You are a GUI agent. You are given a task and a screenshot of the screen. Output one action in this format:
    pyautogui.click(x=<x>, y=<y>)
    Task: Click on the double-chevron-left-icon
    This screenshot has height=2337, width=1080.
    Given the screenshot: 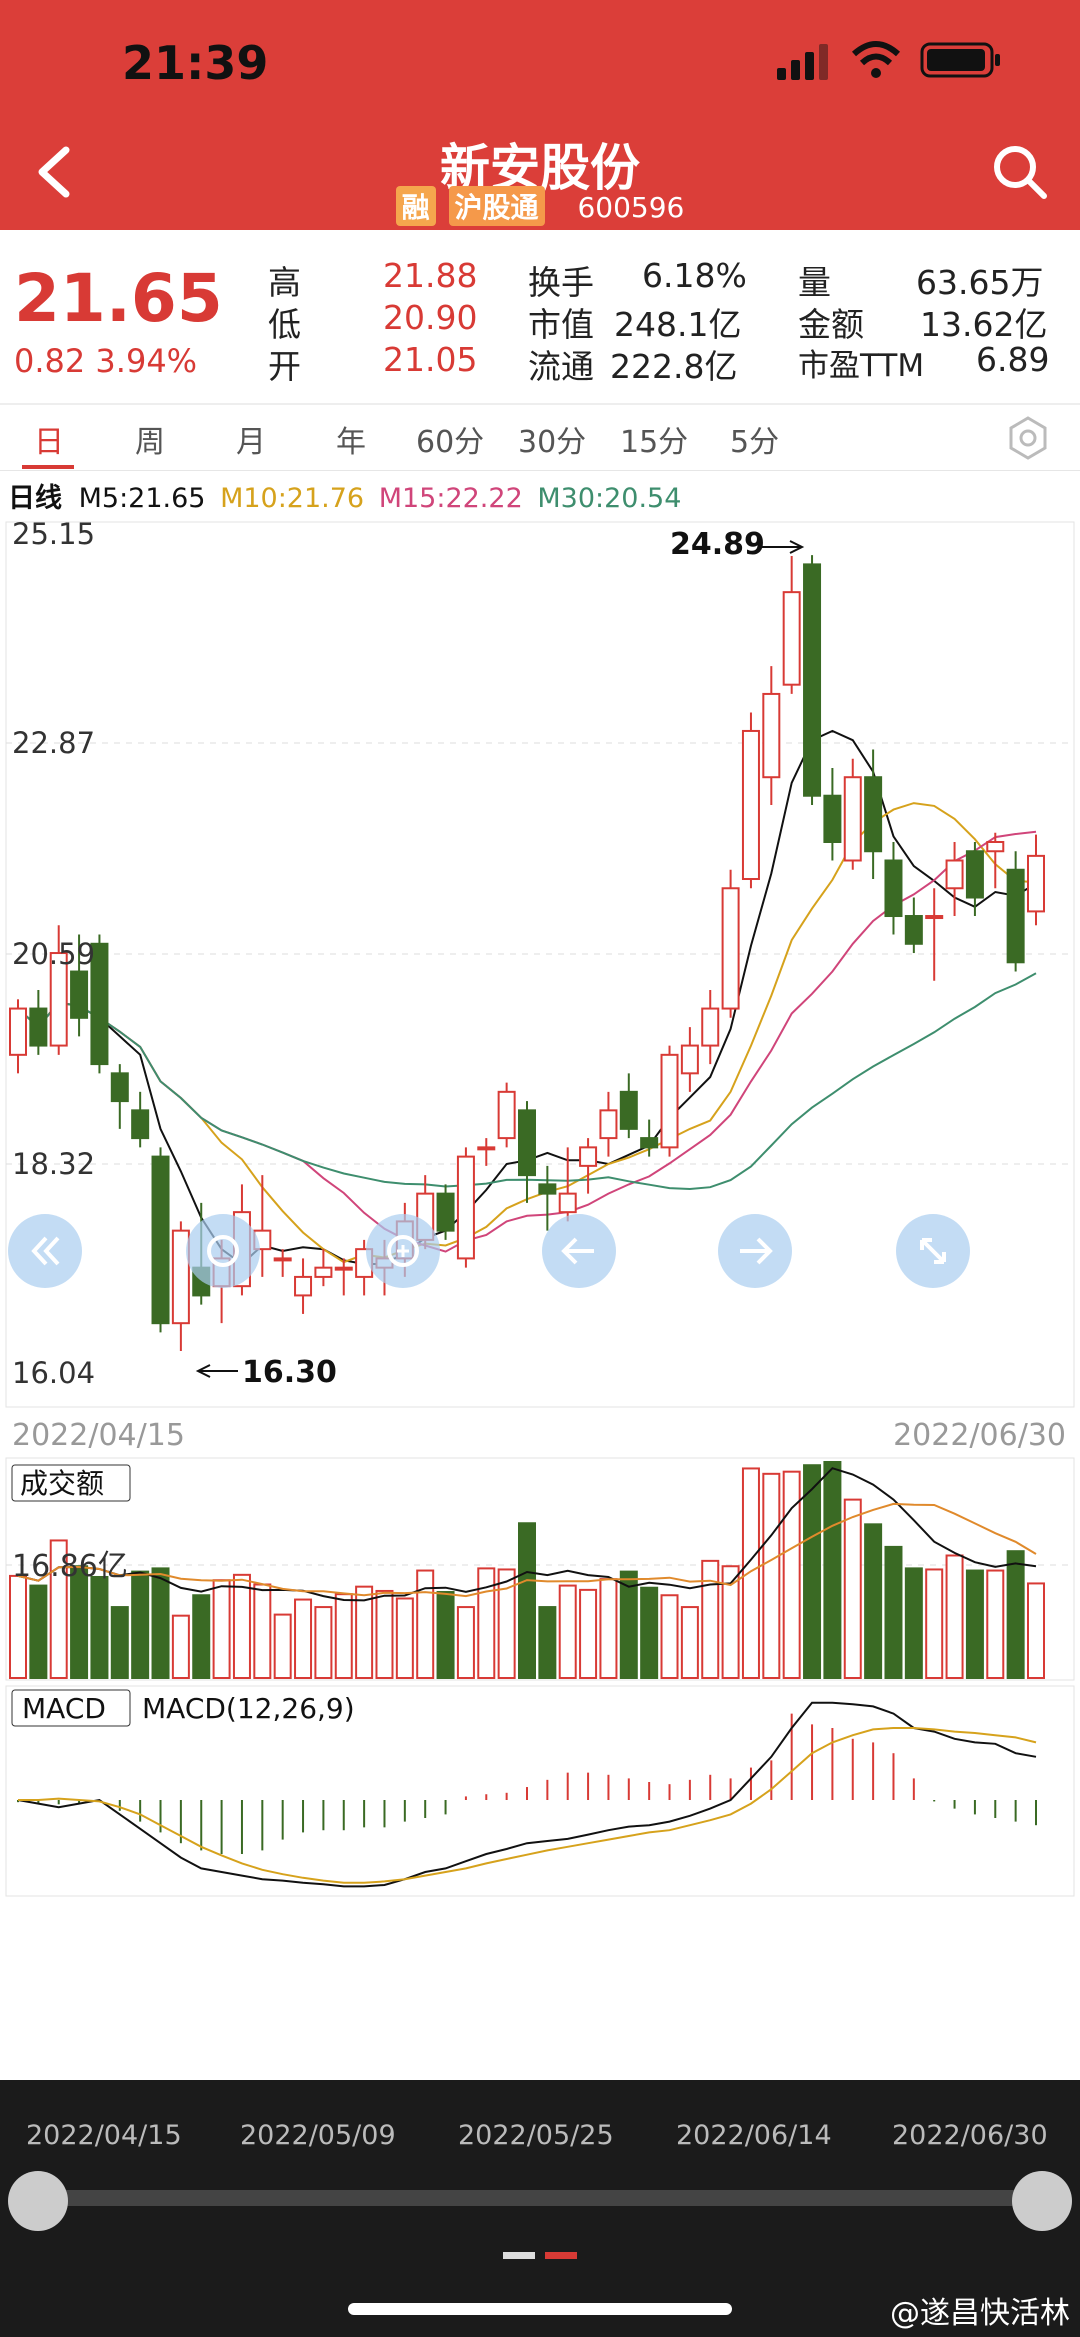 What is the action you would take?
    pyautogui.click(x=45, y=1251)
    